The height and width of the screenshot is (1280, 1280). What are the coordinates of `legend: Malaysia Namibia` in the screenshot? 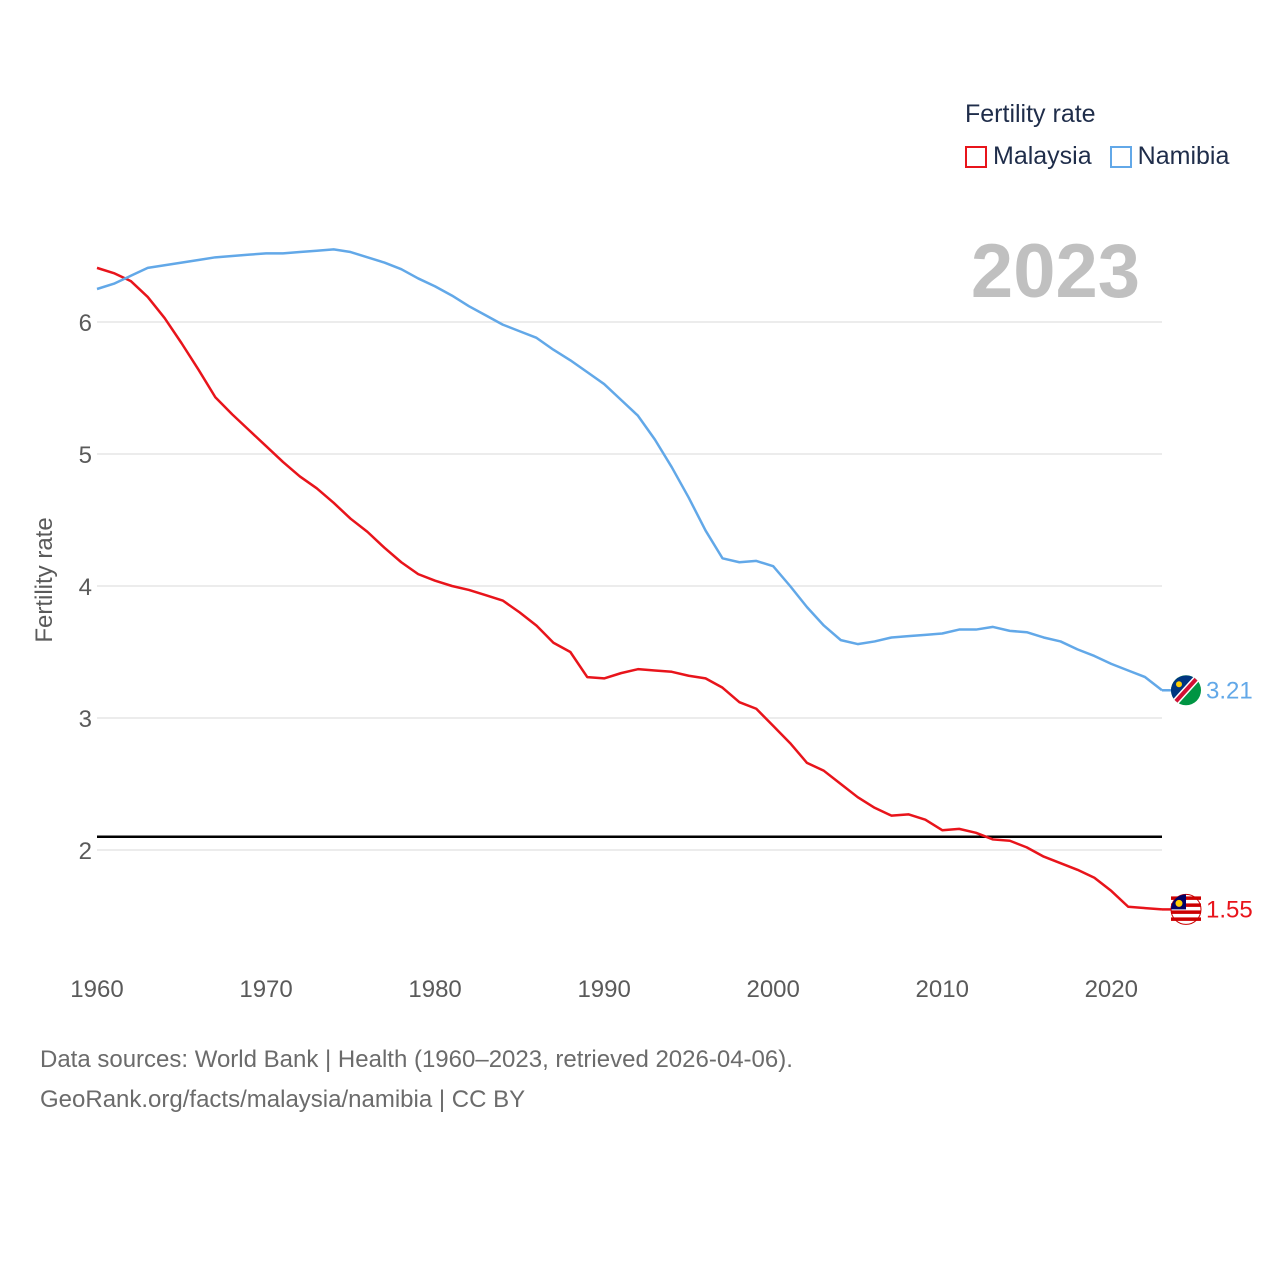 It's located at (1106, 156).